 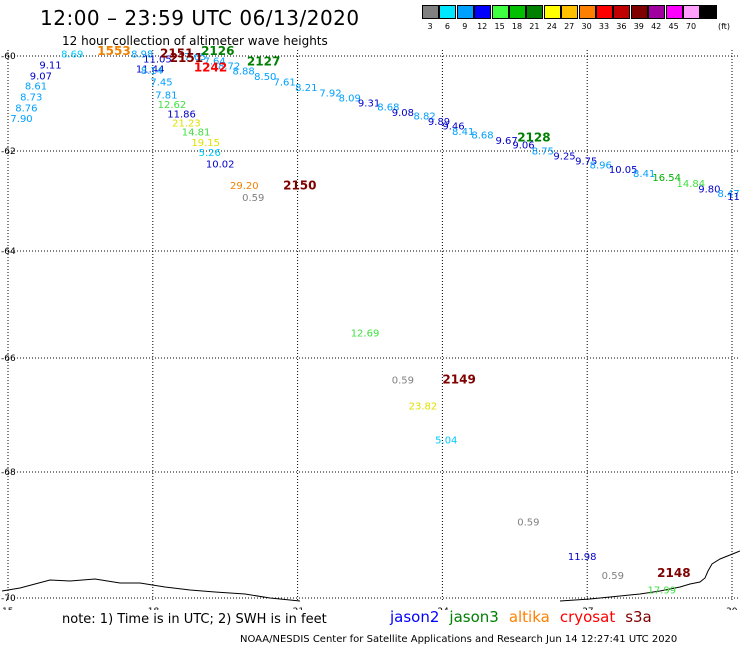 What do you see at coordinates (370, 576) in the screenshot?
I see `coastline` at bounding box center [370, 576].